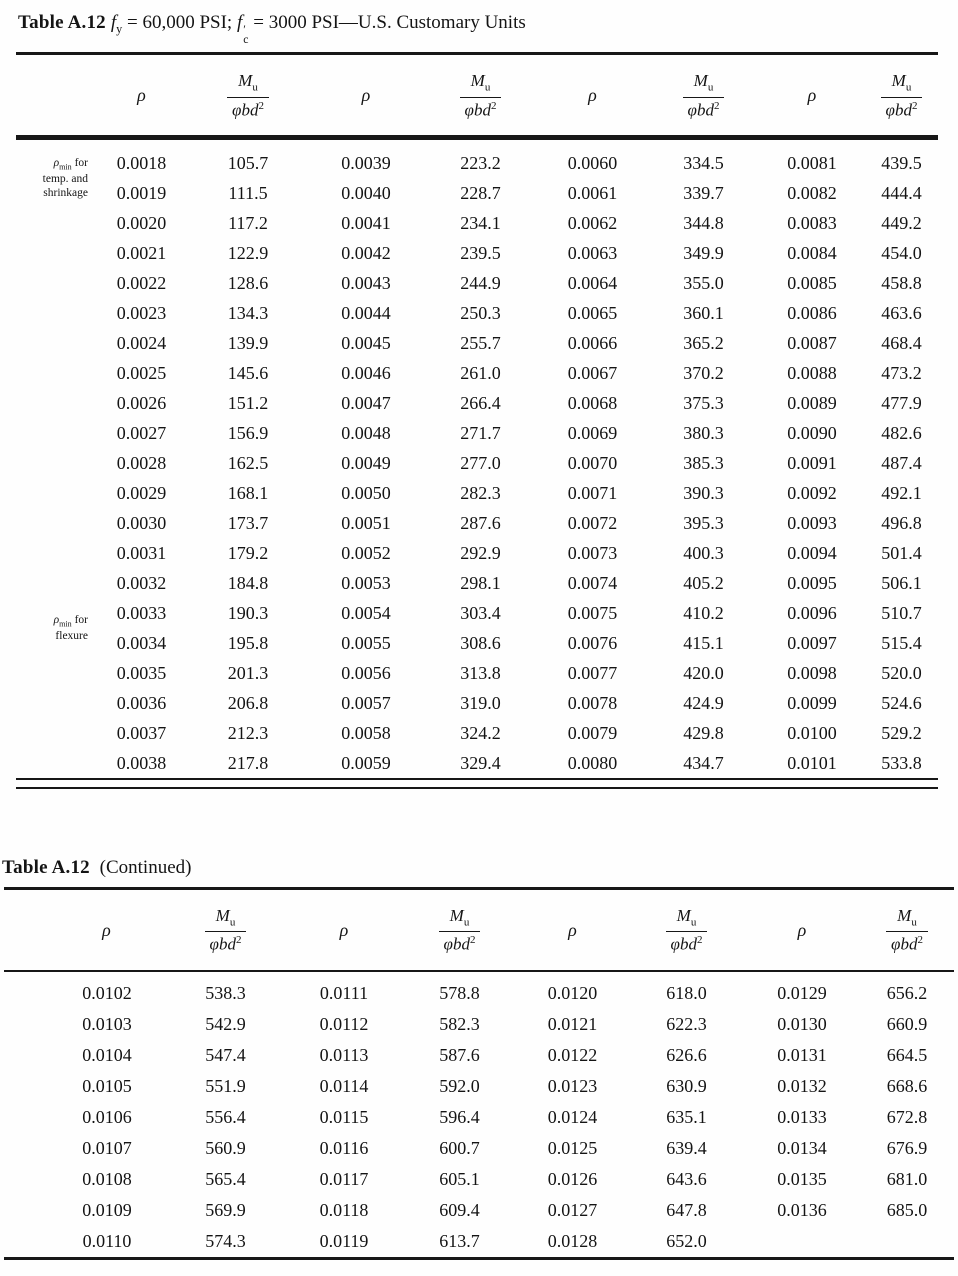 The width and height of the screenshot is (958, 1276). I want to click on cell-rho: 0.0078, so click(592, 702).